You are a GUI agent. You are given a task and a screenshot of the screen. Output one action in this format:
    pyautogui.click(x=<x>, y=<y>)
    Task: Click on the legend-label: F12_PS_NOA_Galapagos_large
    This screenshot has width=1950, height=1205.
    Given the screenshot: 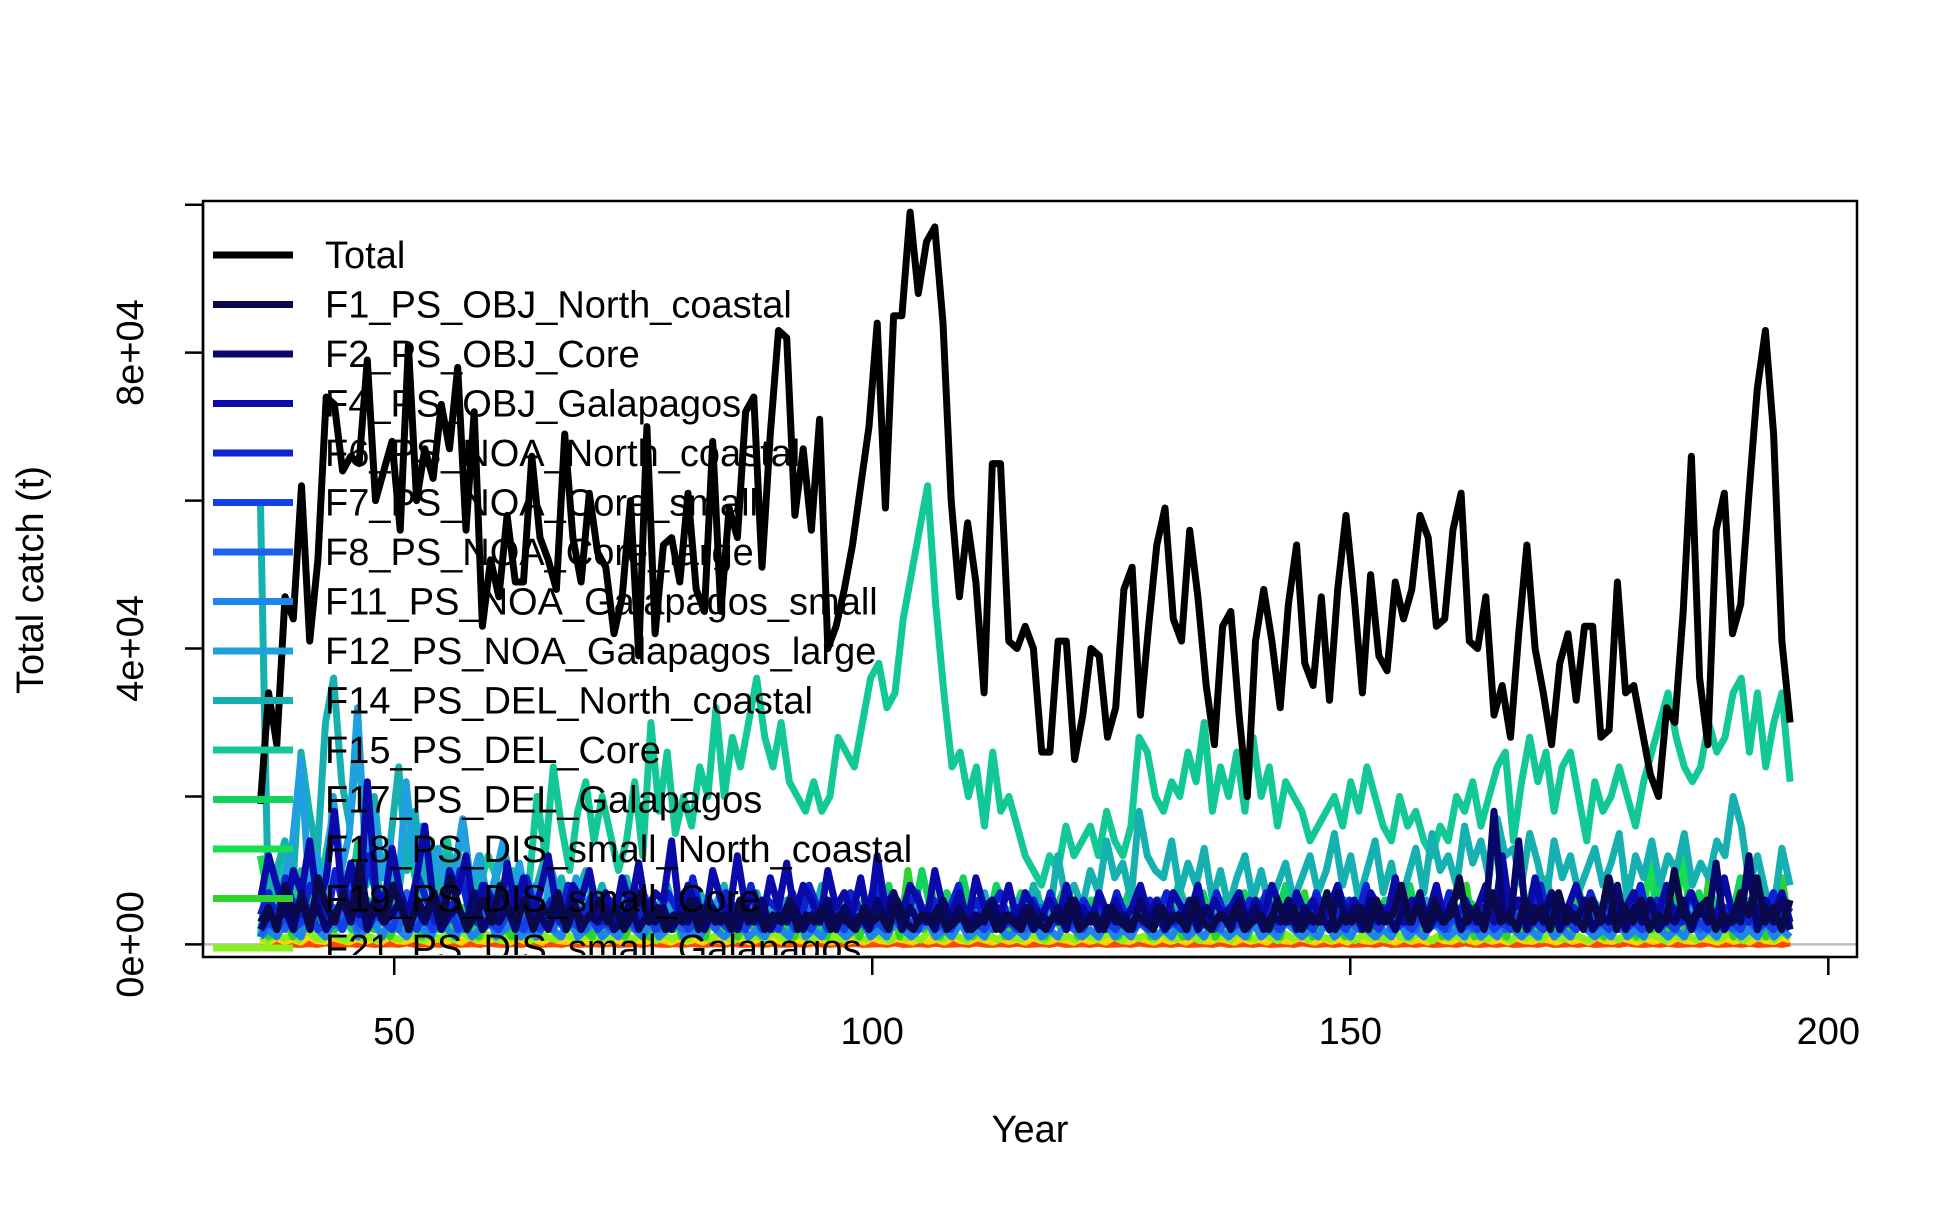 What is the action you would take?
    pyautogui.click(x=600, y=652)
    